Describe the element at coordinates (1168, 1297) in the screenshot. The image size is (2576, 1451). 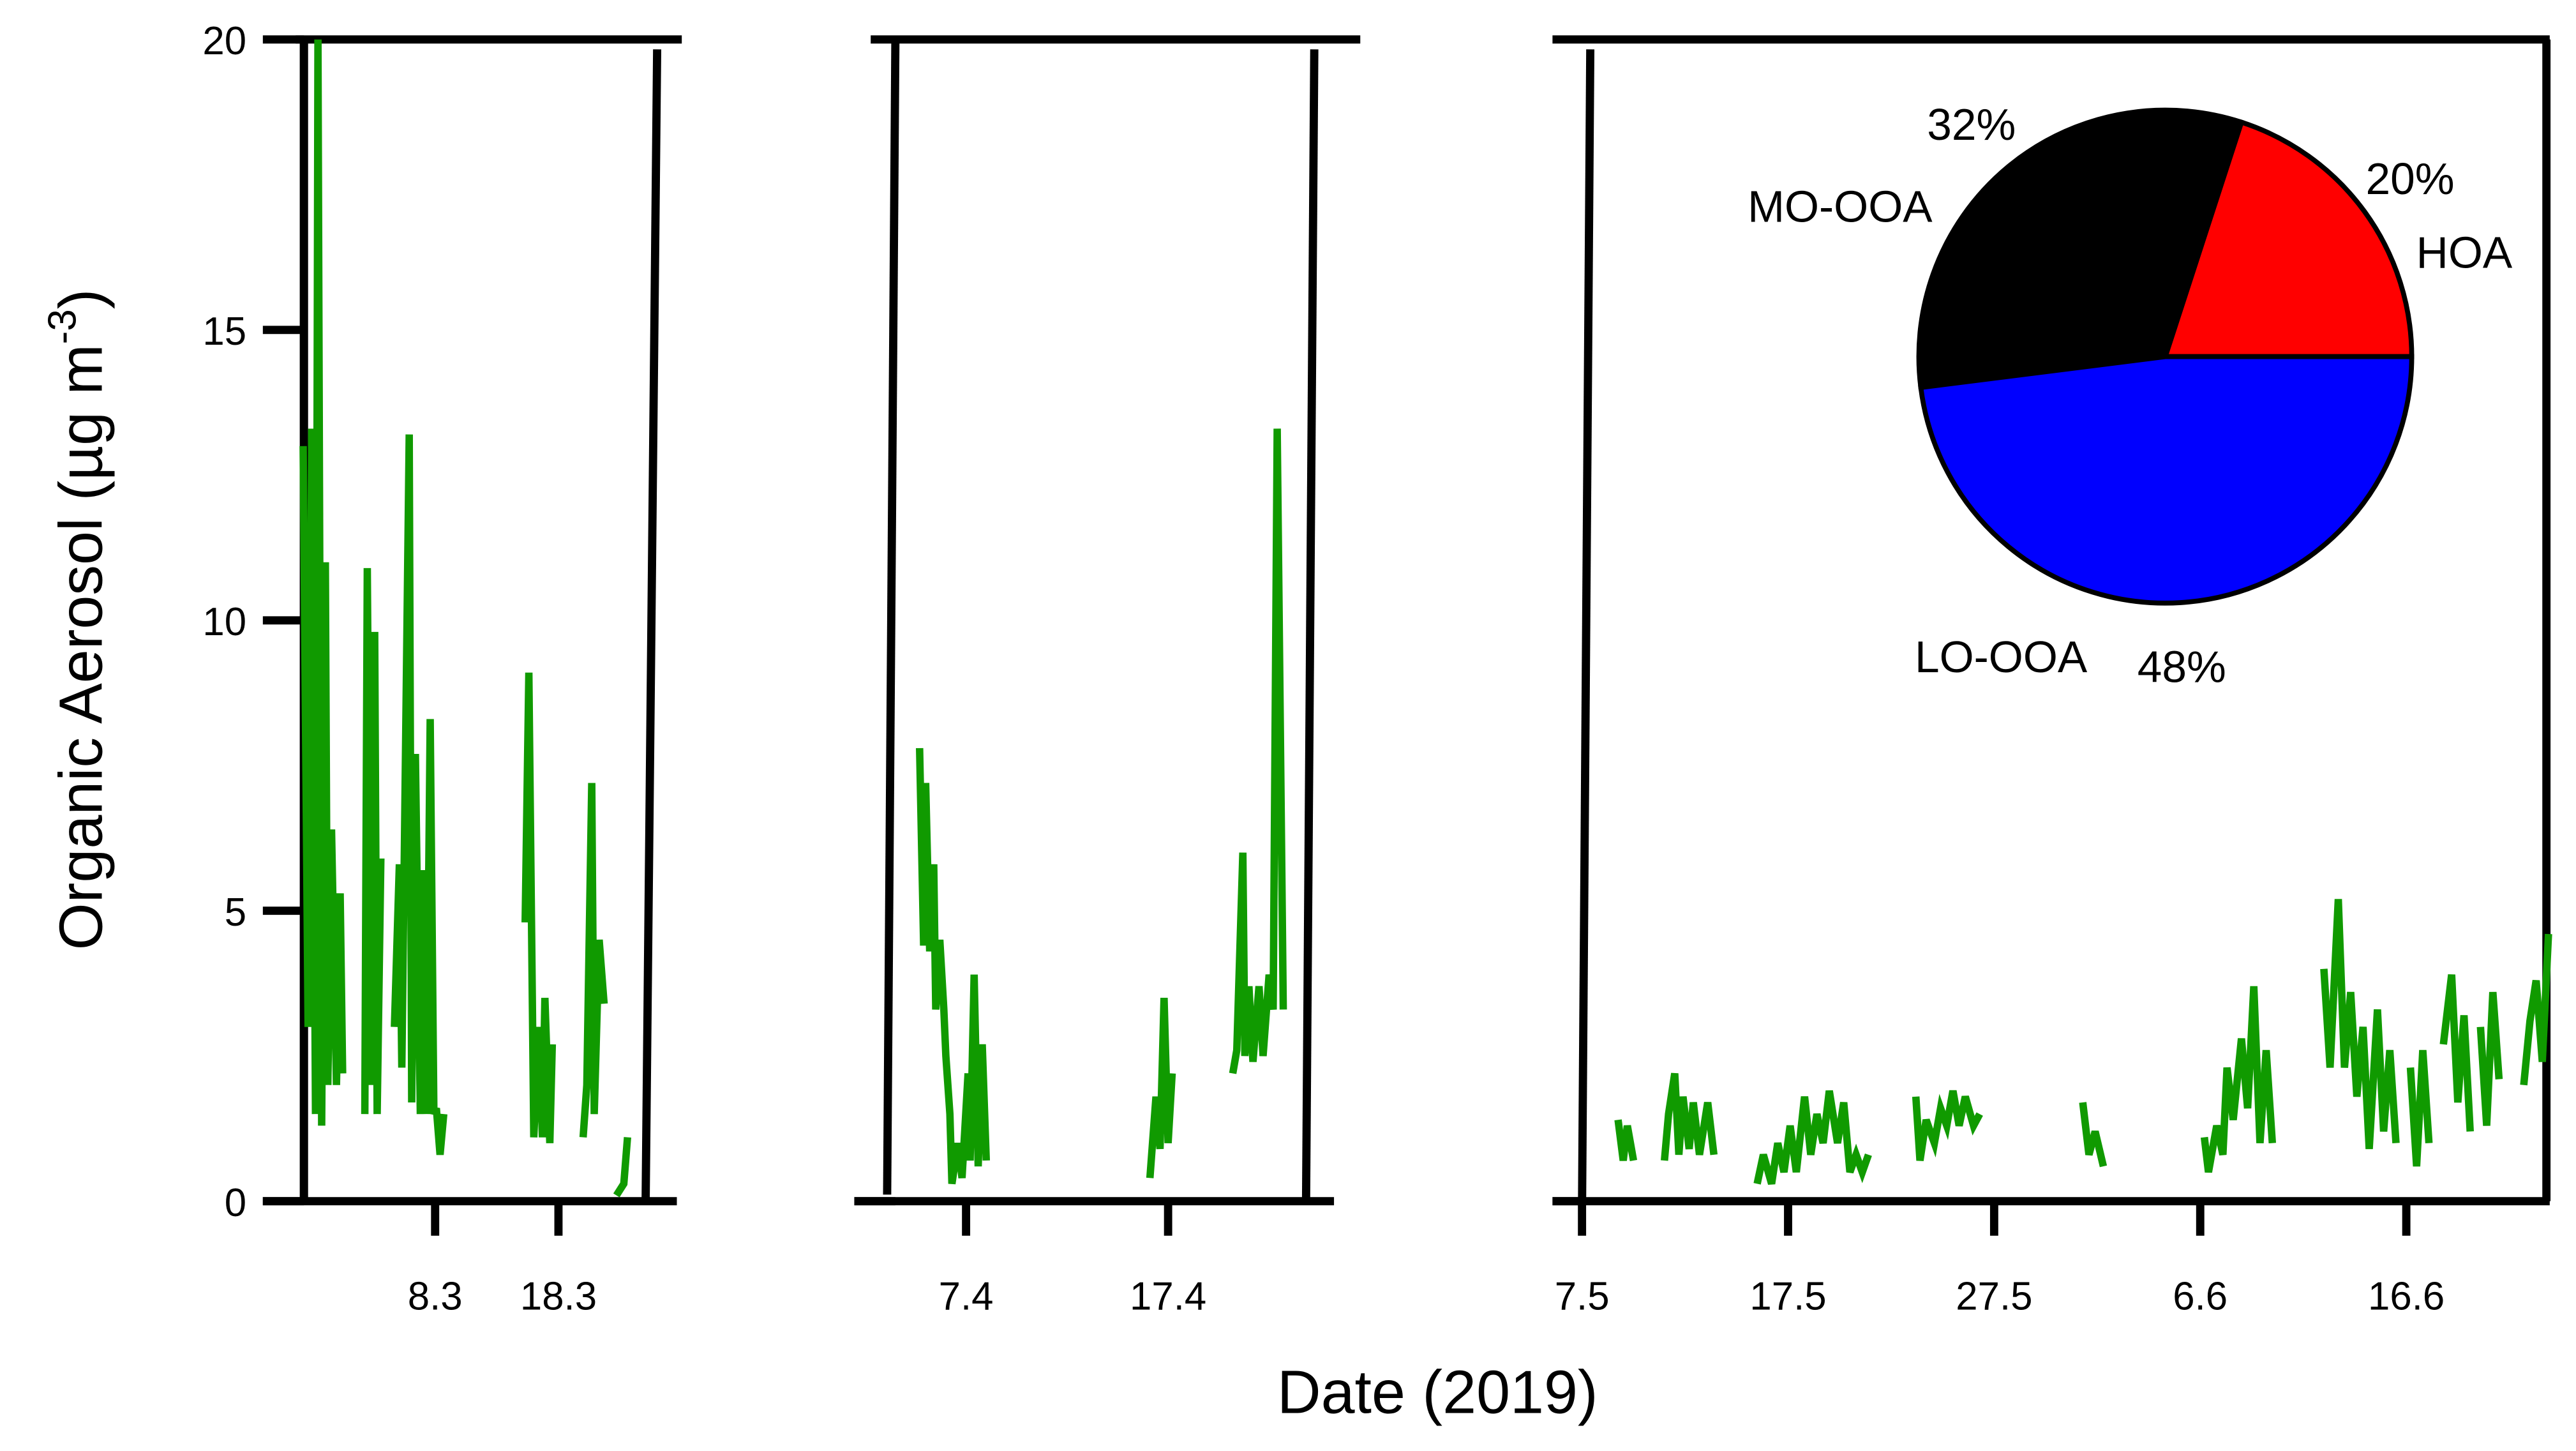
I see `x-tick-label: 17.4` at that location.